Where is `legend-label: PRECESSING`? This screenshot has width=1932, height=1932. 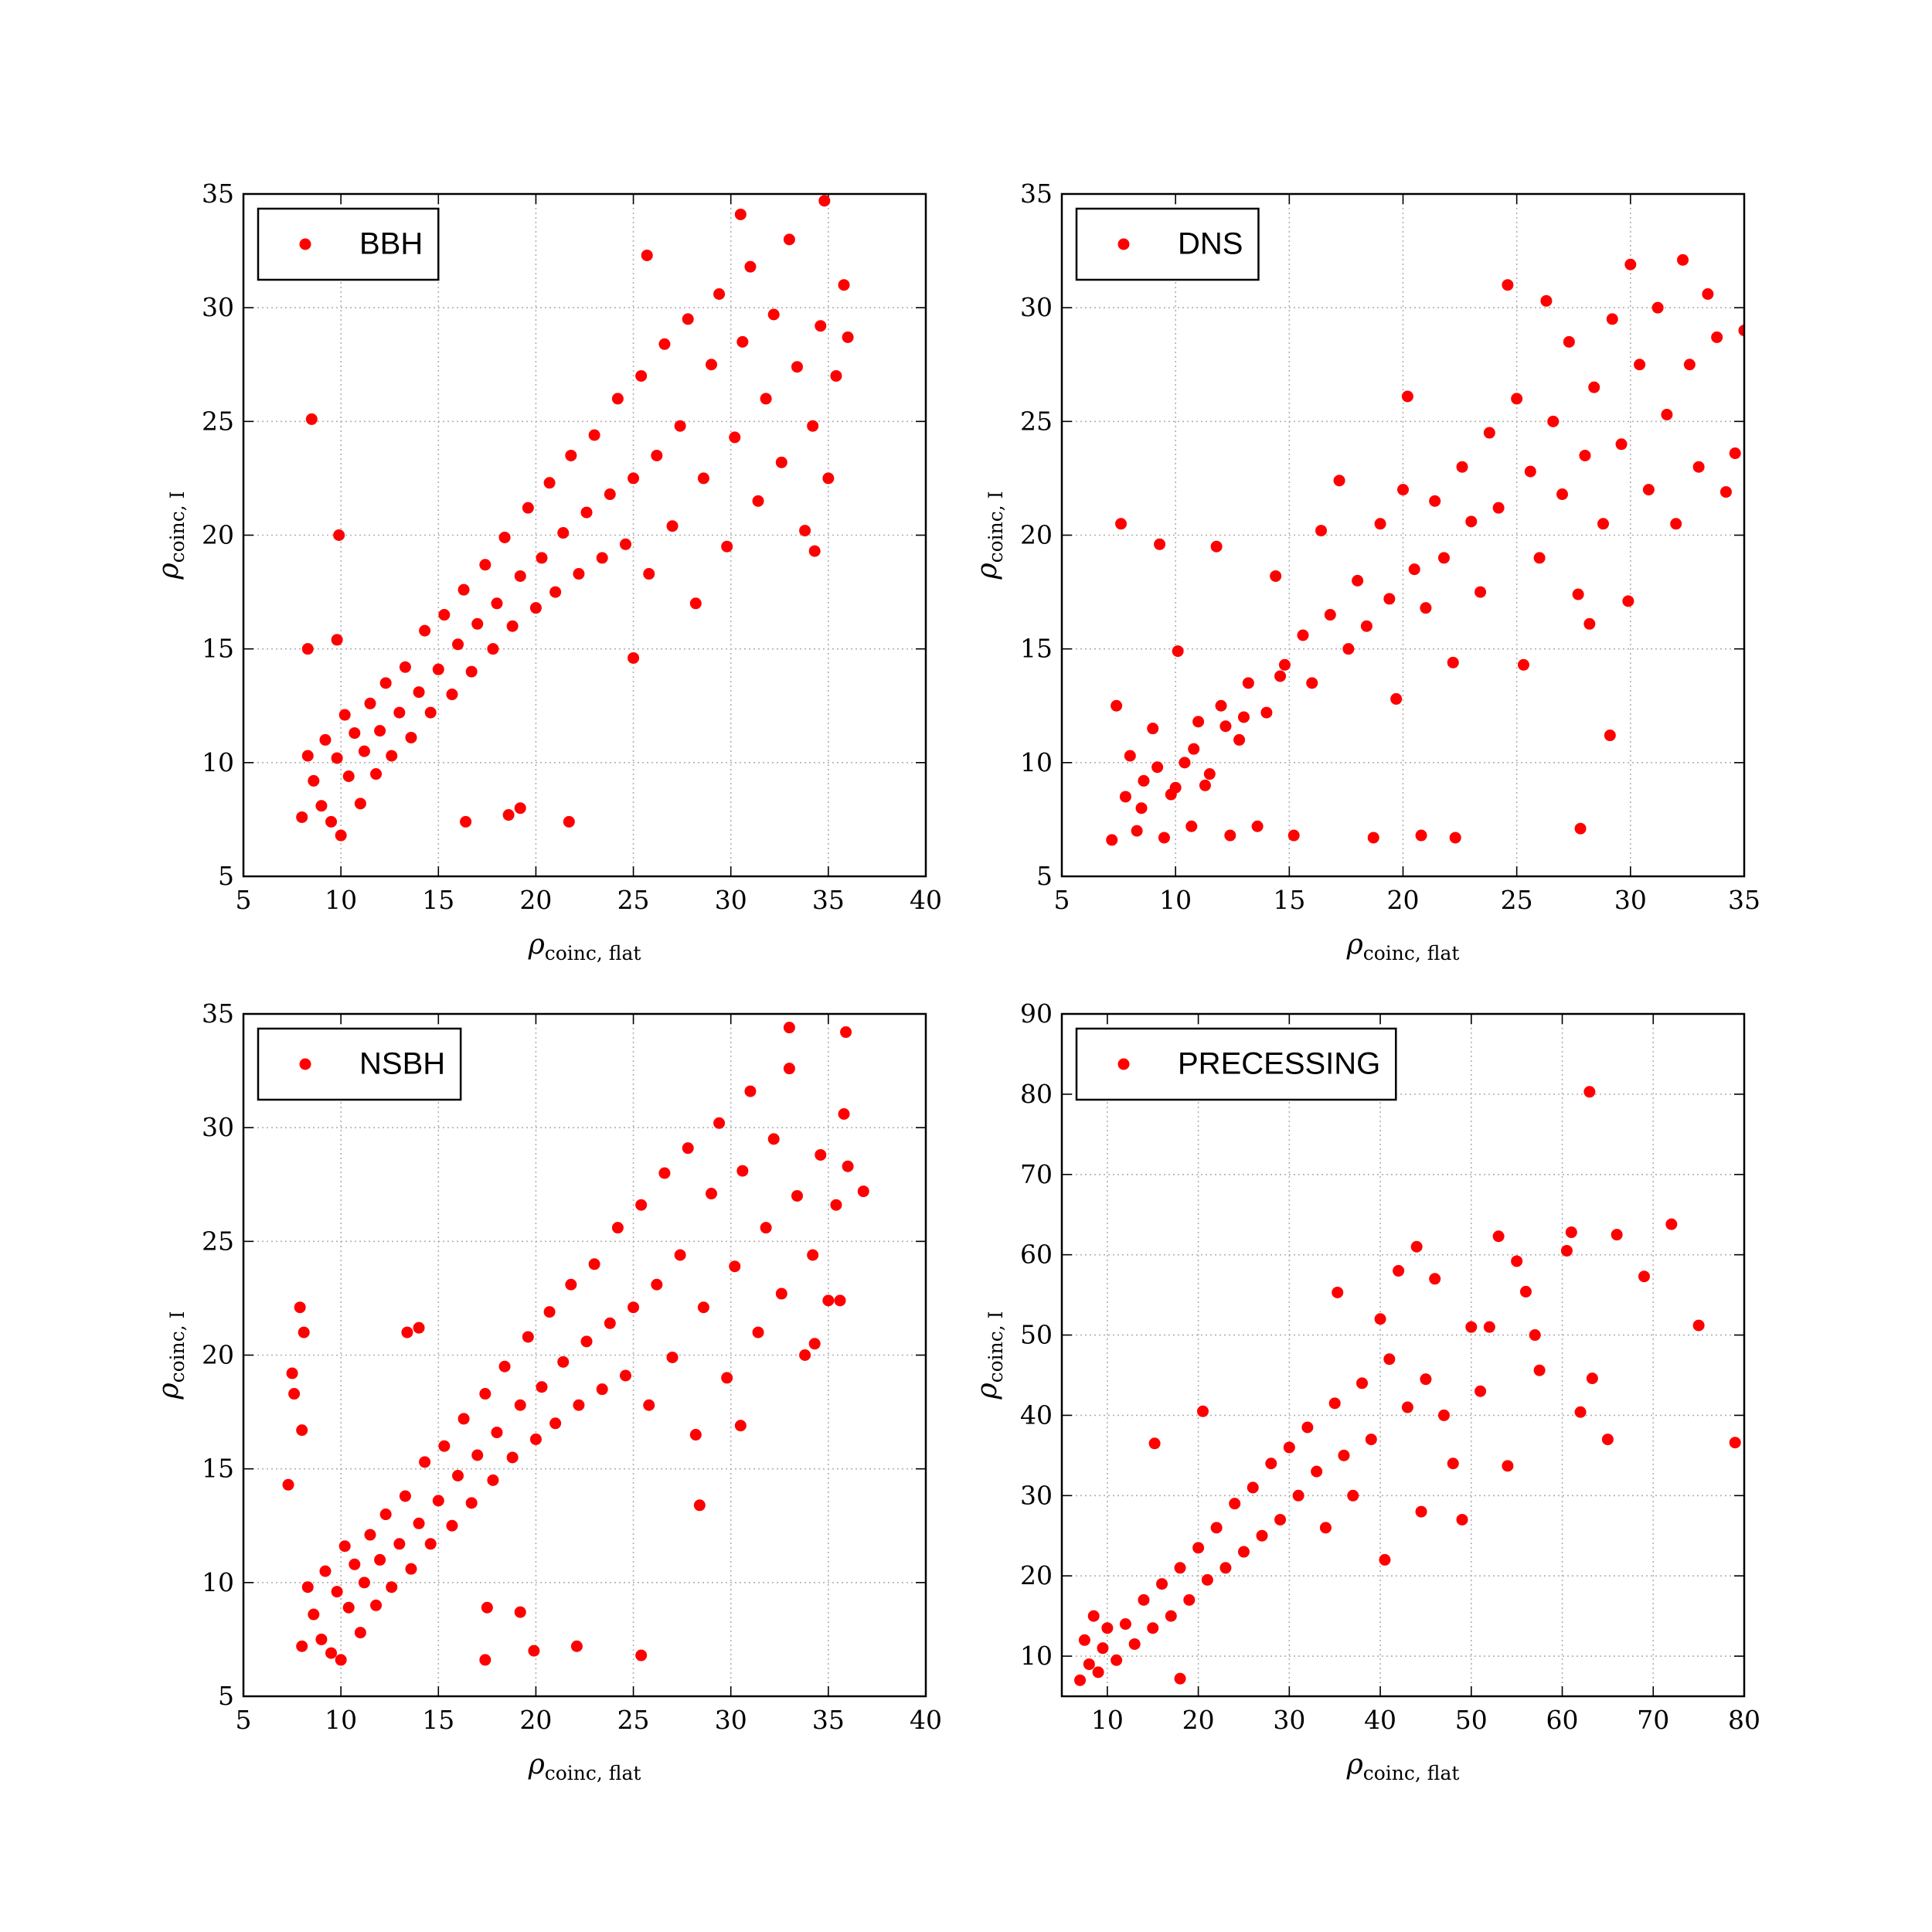 legend-label: PRECESSING is located at coordinates (1279, 1064).